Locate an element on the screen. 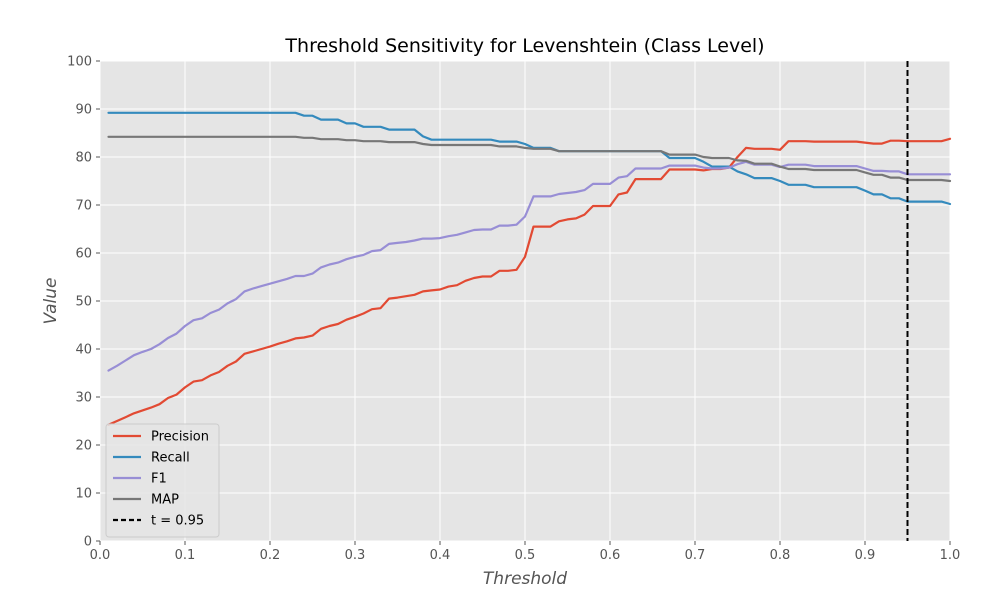 This screenshot has height=600, width=1000. x-axis-ticks: 0.0 0.1 0.2 0.3 0.4 0.5 0.6 0.7 0.8 0.9 1.0 is located at coordinates (525, 552).